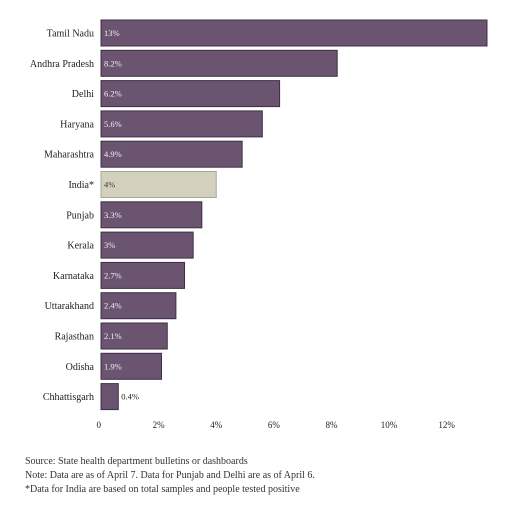  What do you see at coordinates (130, 397) in the screenshot?
I see `value-label-chhattisgarh: 0.4%` at bounding box center [130, 397].